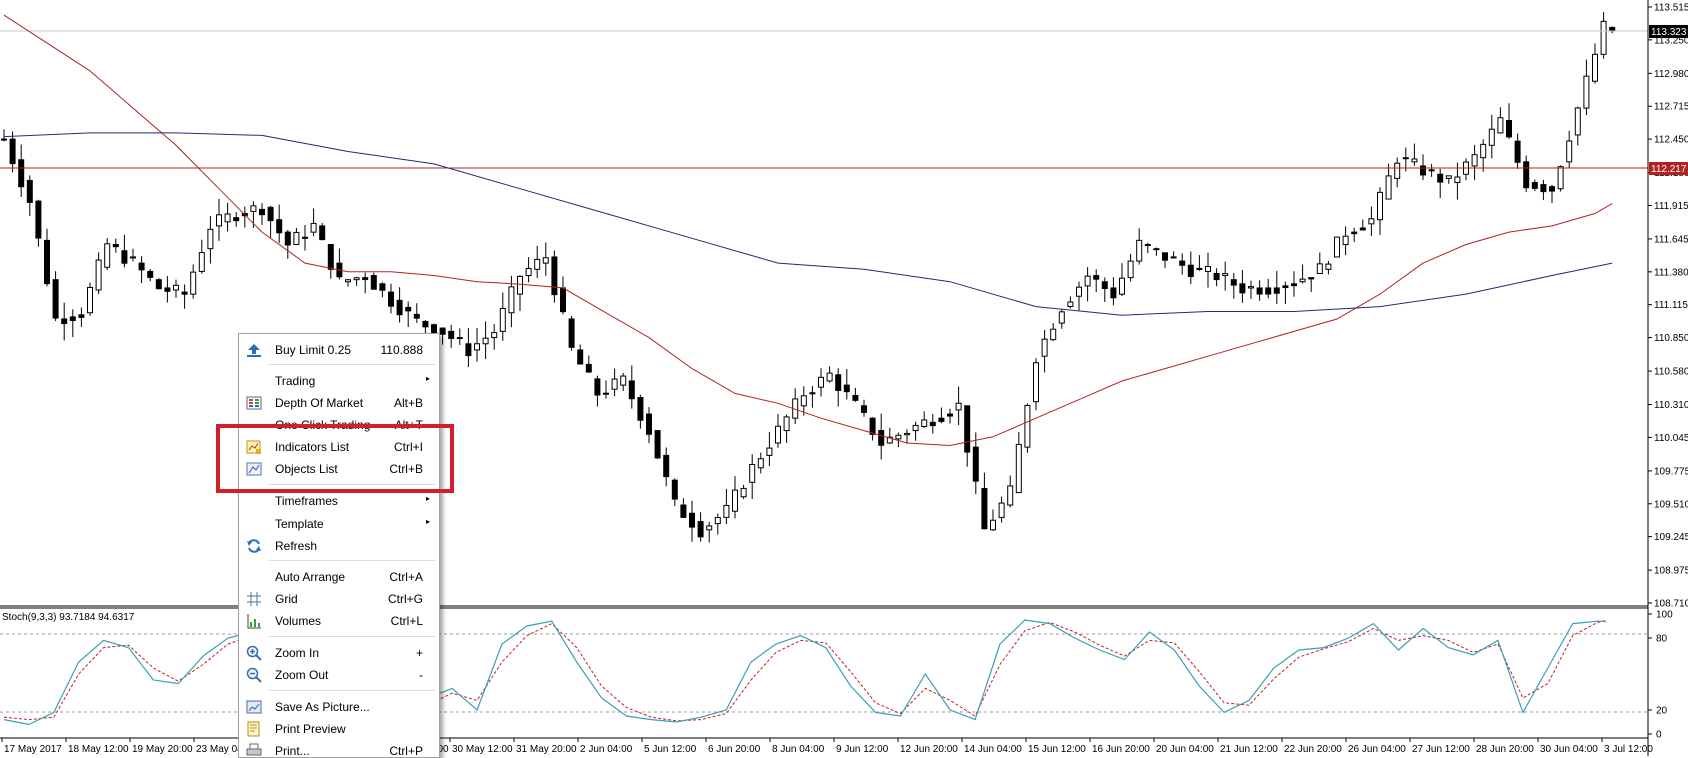 Image resolution: width=1688 pixels, height=758 pixels. I want to click on menu-zoom-out: Zoom Out -, so click(339, 675).